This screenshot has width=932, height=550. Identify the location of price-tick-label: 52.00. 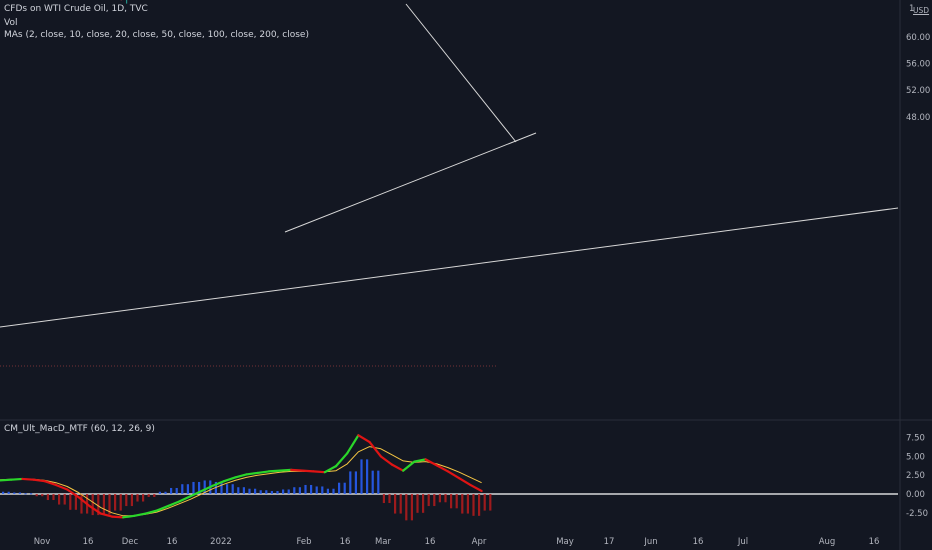
(918, 91).